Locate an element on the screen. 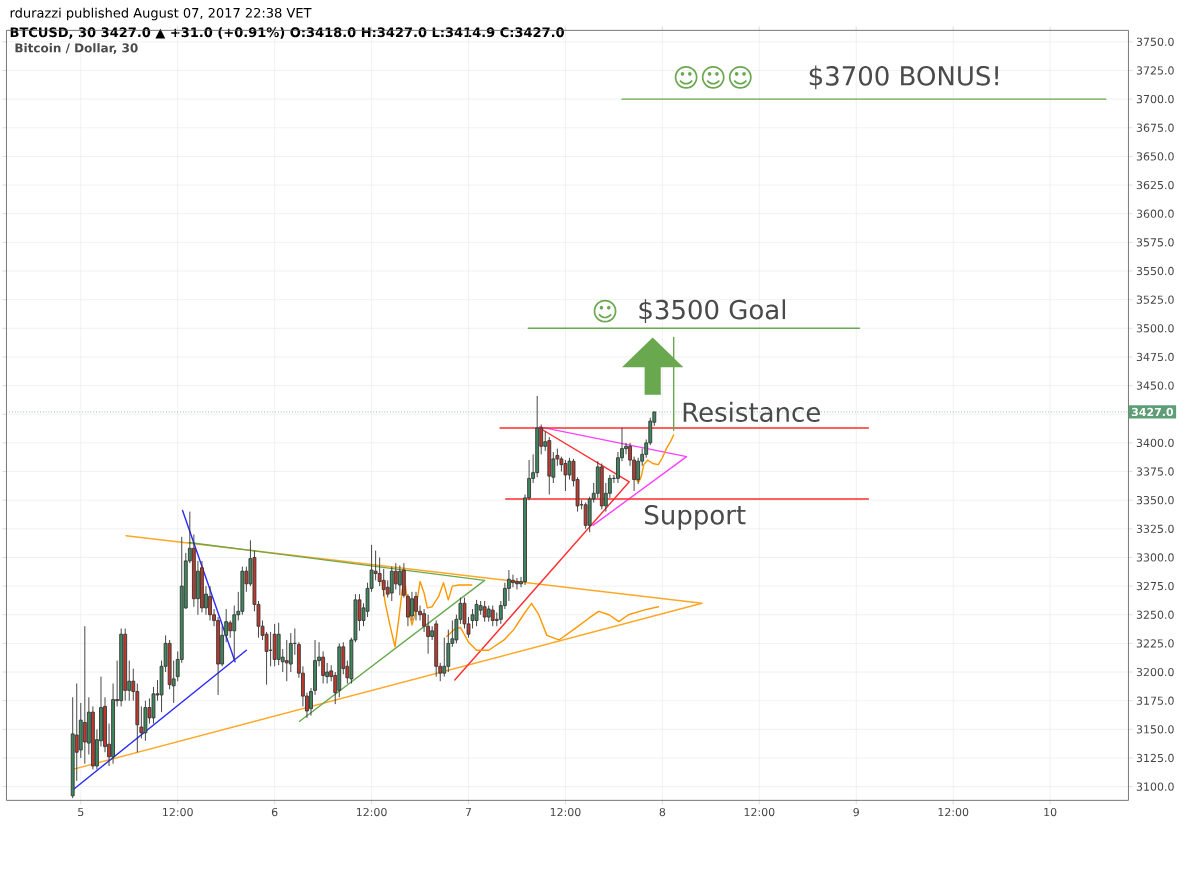 The image size is (1184, 876). y-tick-label: 3200.0 is located at coordinates (1155, 672).